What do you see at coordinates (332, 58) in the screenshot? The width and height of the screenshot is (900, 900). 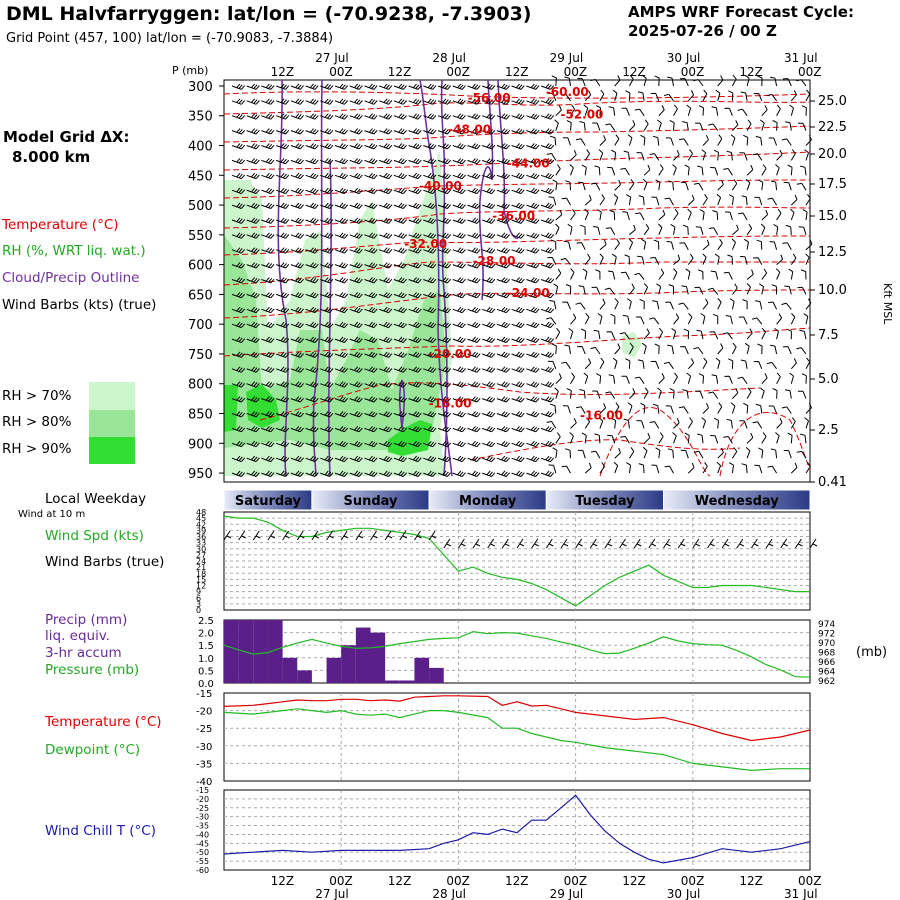 I see `top-date-label: 27 Jul` at bounding box center [332, 58].